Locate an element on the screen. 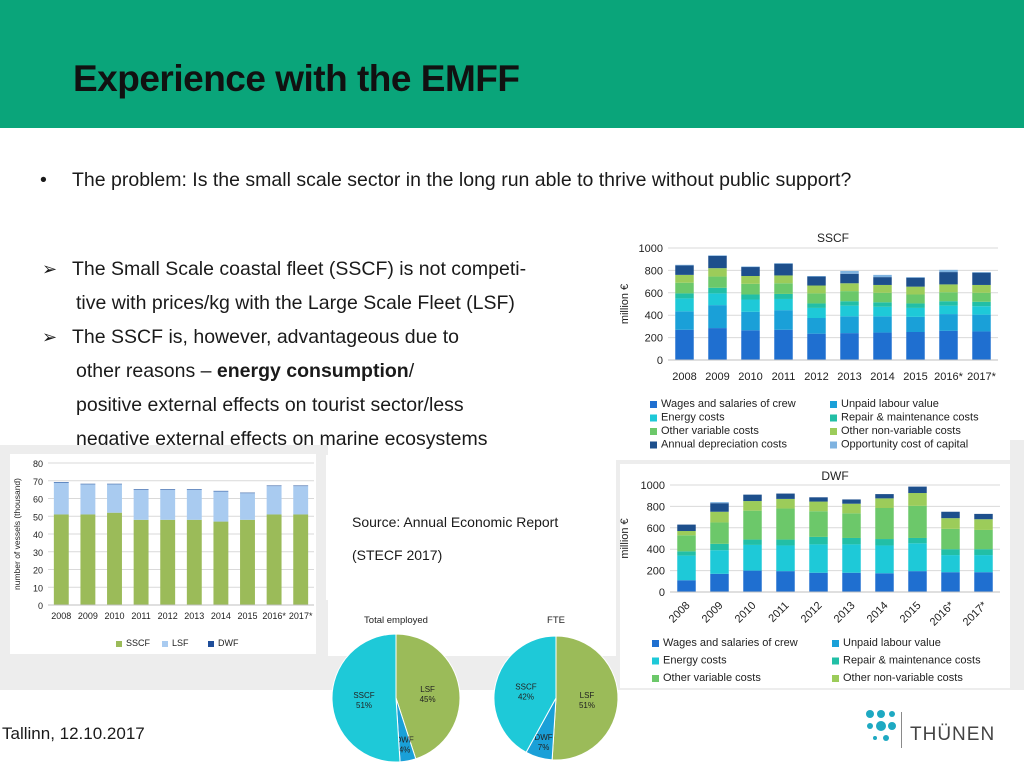  legend-item-unpaid-labour-value: Unpaid labour value is located at coordinates (892, 643).